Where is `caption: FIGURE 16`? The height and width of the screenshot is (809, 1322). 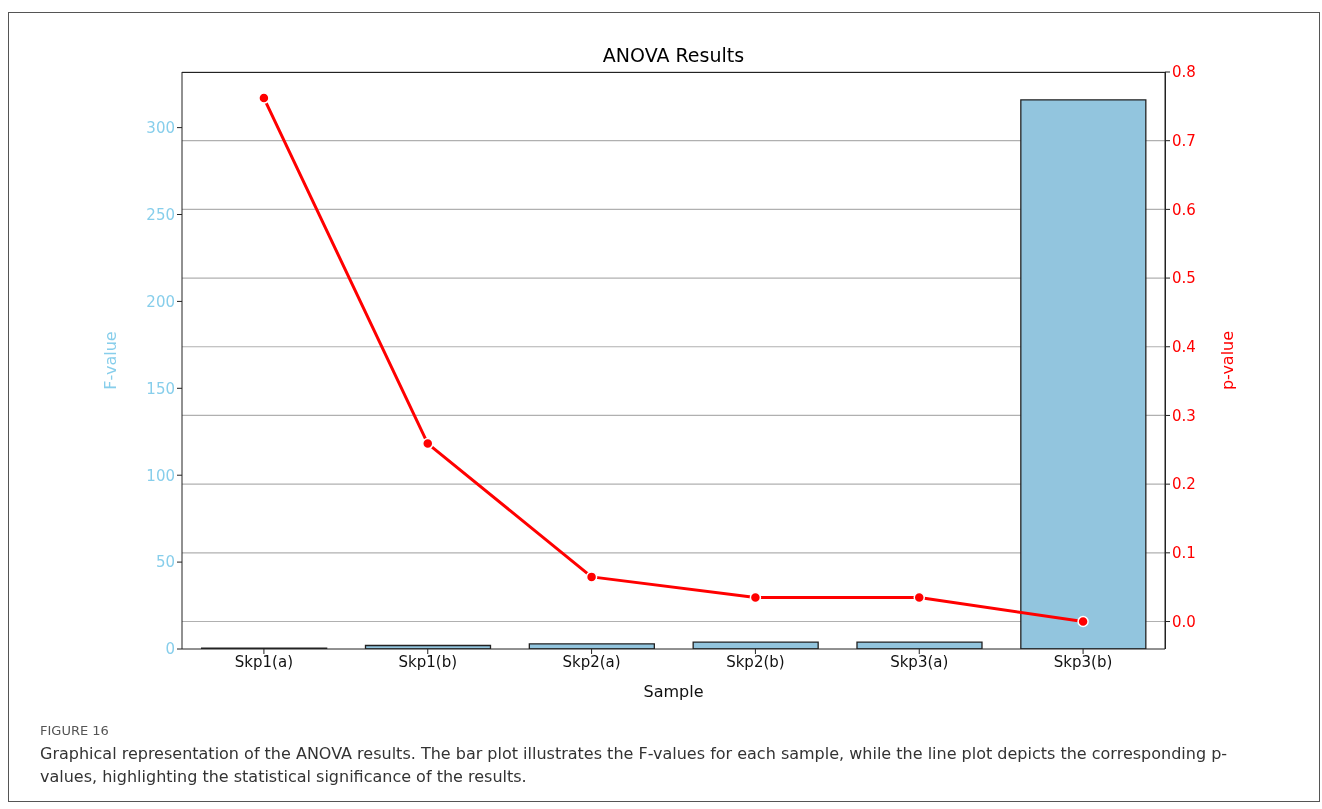 caption: FIGURE 16 is located at coordinates (74, 730).